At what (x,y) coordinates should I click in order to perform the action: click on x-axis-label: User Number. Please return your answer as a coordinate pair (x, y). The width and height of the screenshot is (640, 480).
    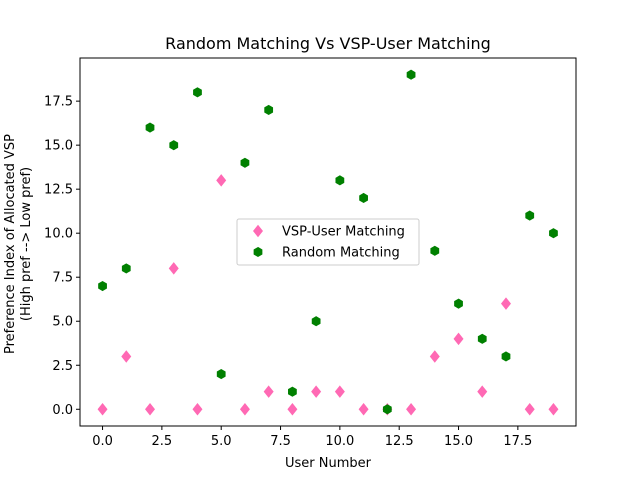
    Looking at the image, I should click on (328, 463).